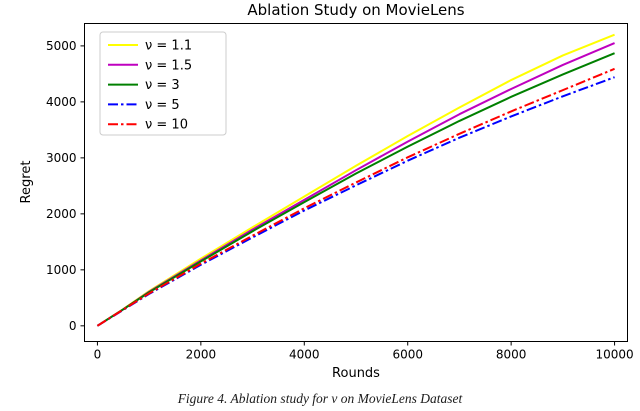 The width and height of the screenshot is (640, 411). Describe the element at coordinates (26, 182) in the screenshot. I see `y-axis-label: Regret` at that location.